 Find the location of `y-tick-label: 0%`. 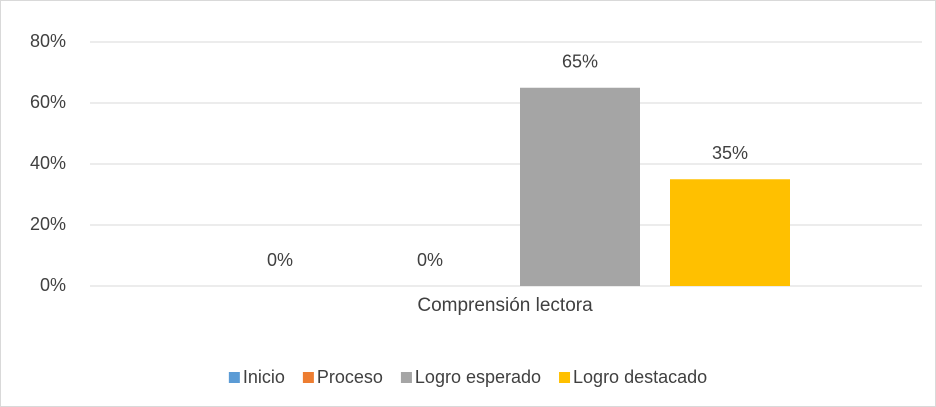

y-tick-label: 0% is located at coordinates (53, 285).